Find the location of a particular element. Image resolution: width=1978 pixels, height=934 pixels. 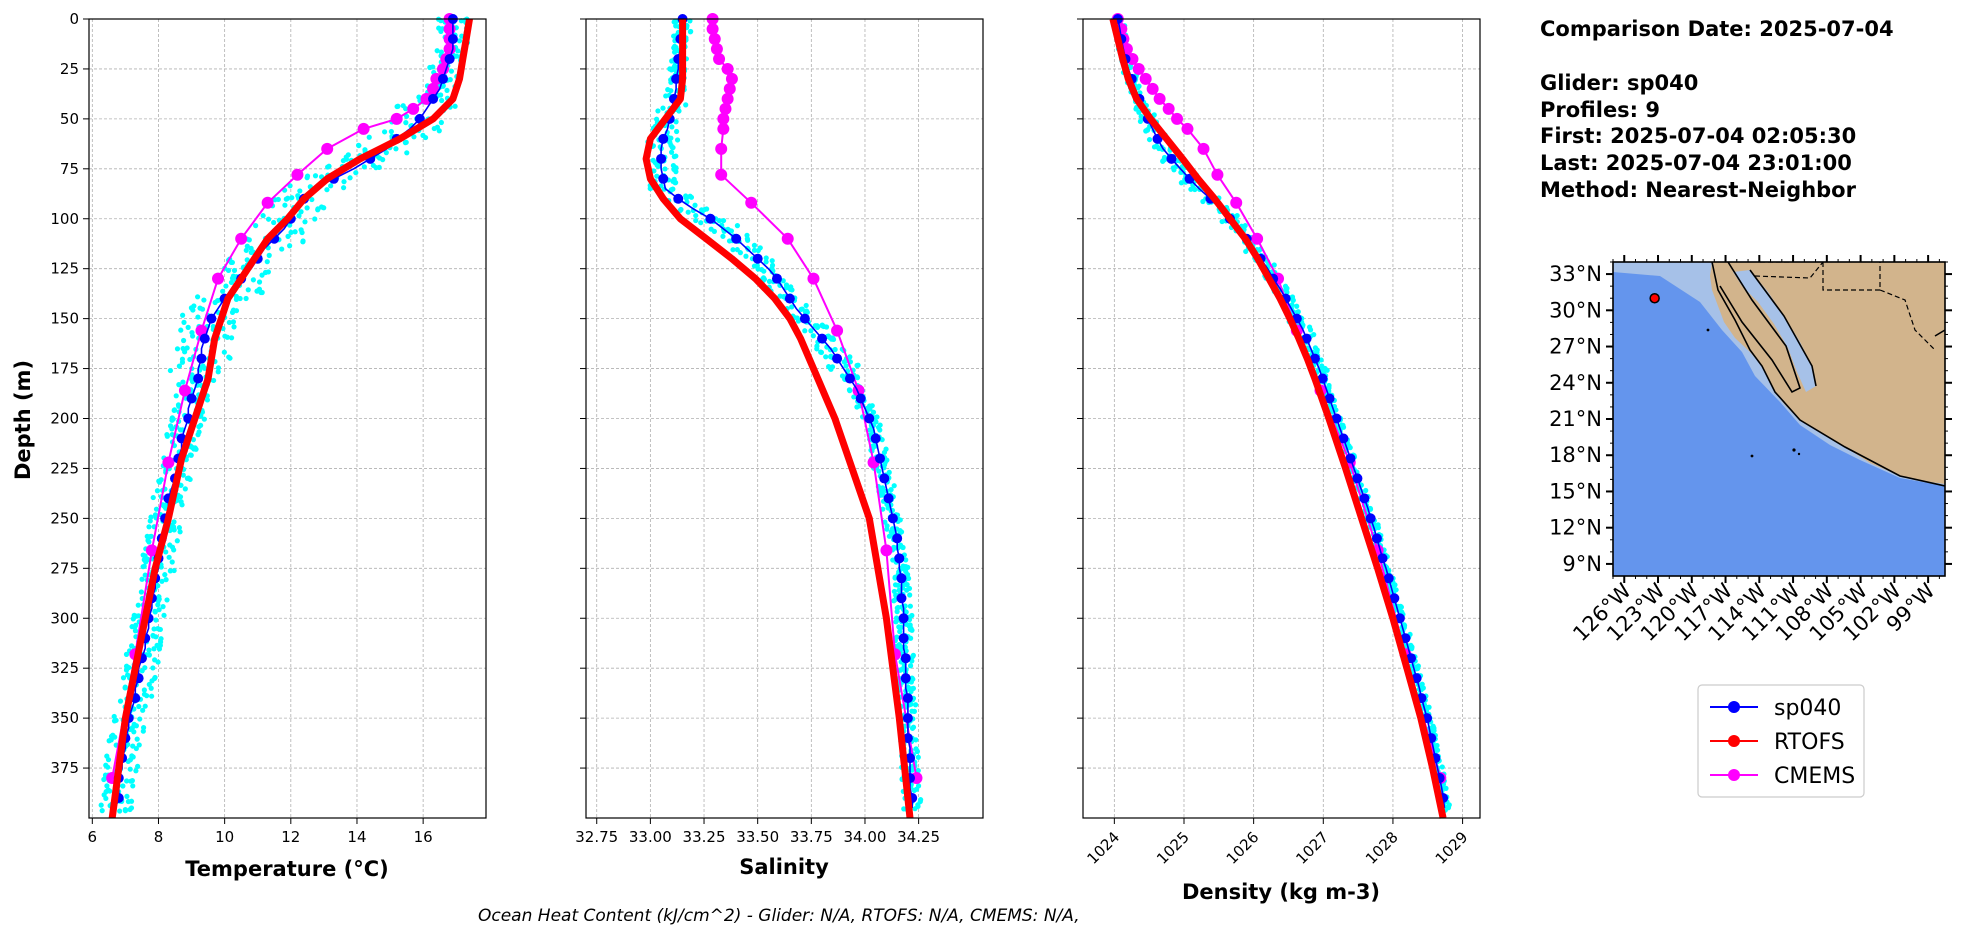

y-tick-label: 150 is located at coordinates (64, 319).